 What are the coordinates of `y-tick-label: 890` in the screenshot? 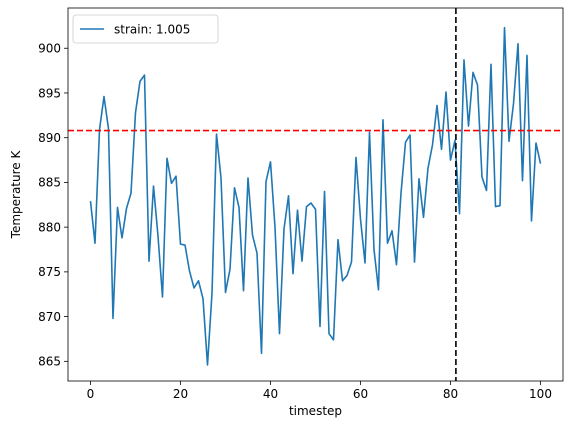 It's located at (49, 138).